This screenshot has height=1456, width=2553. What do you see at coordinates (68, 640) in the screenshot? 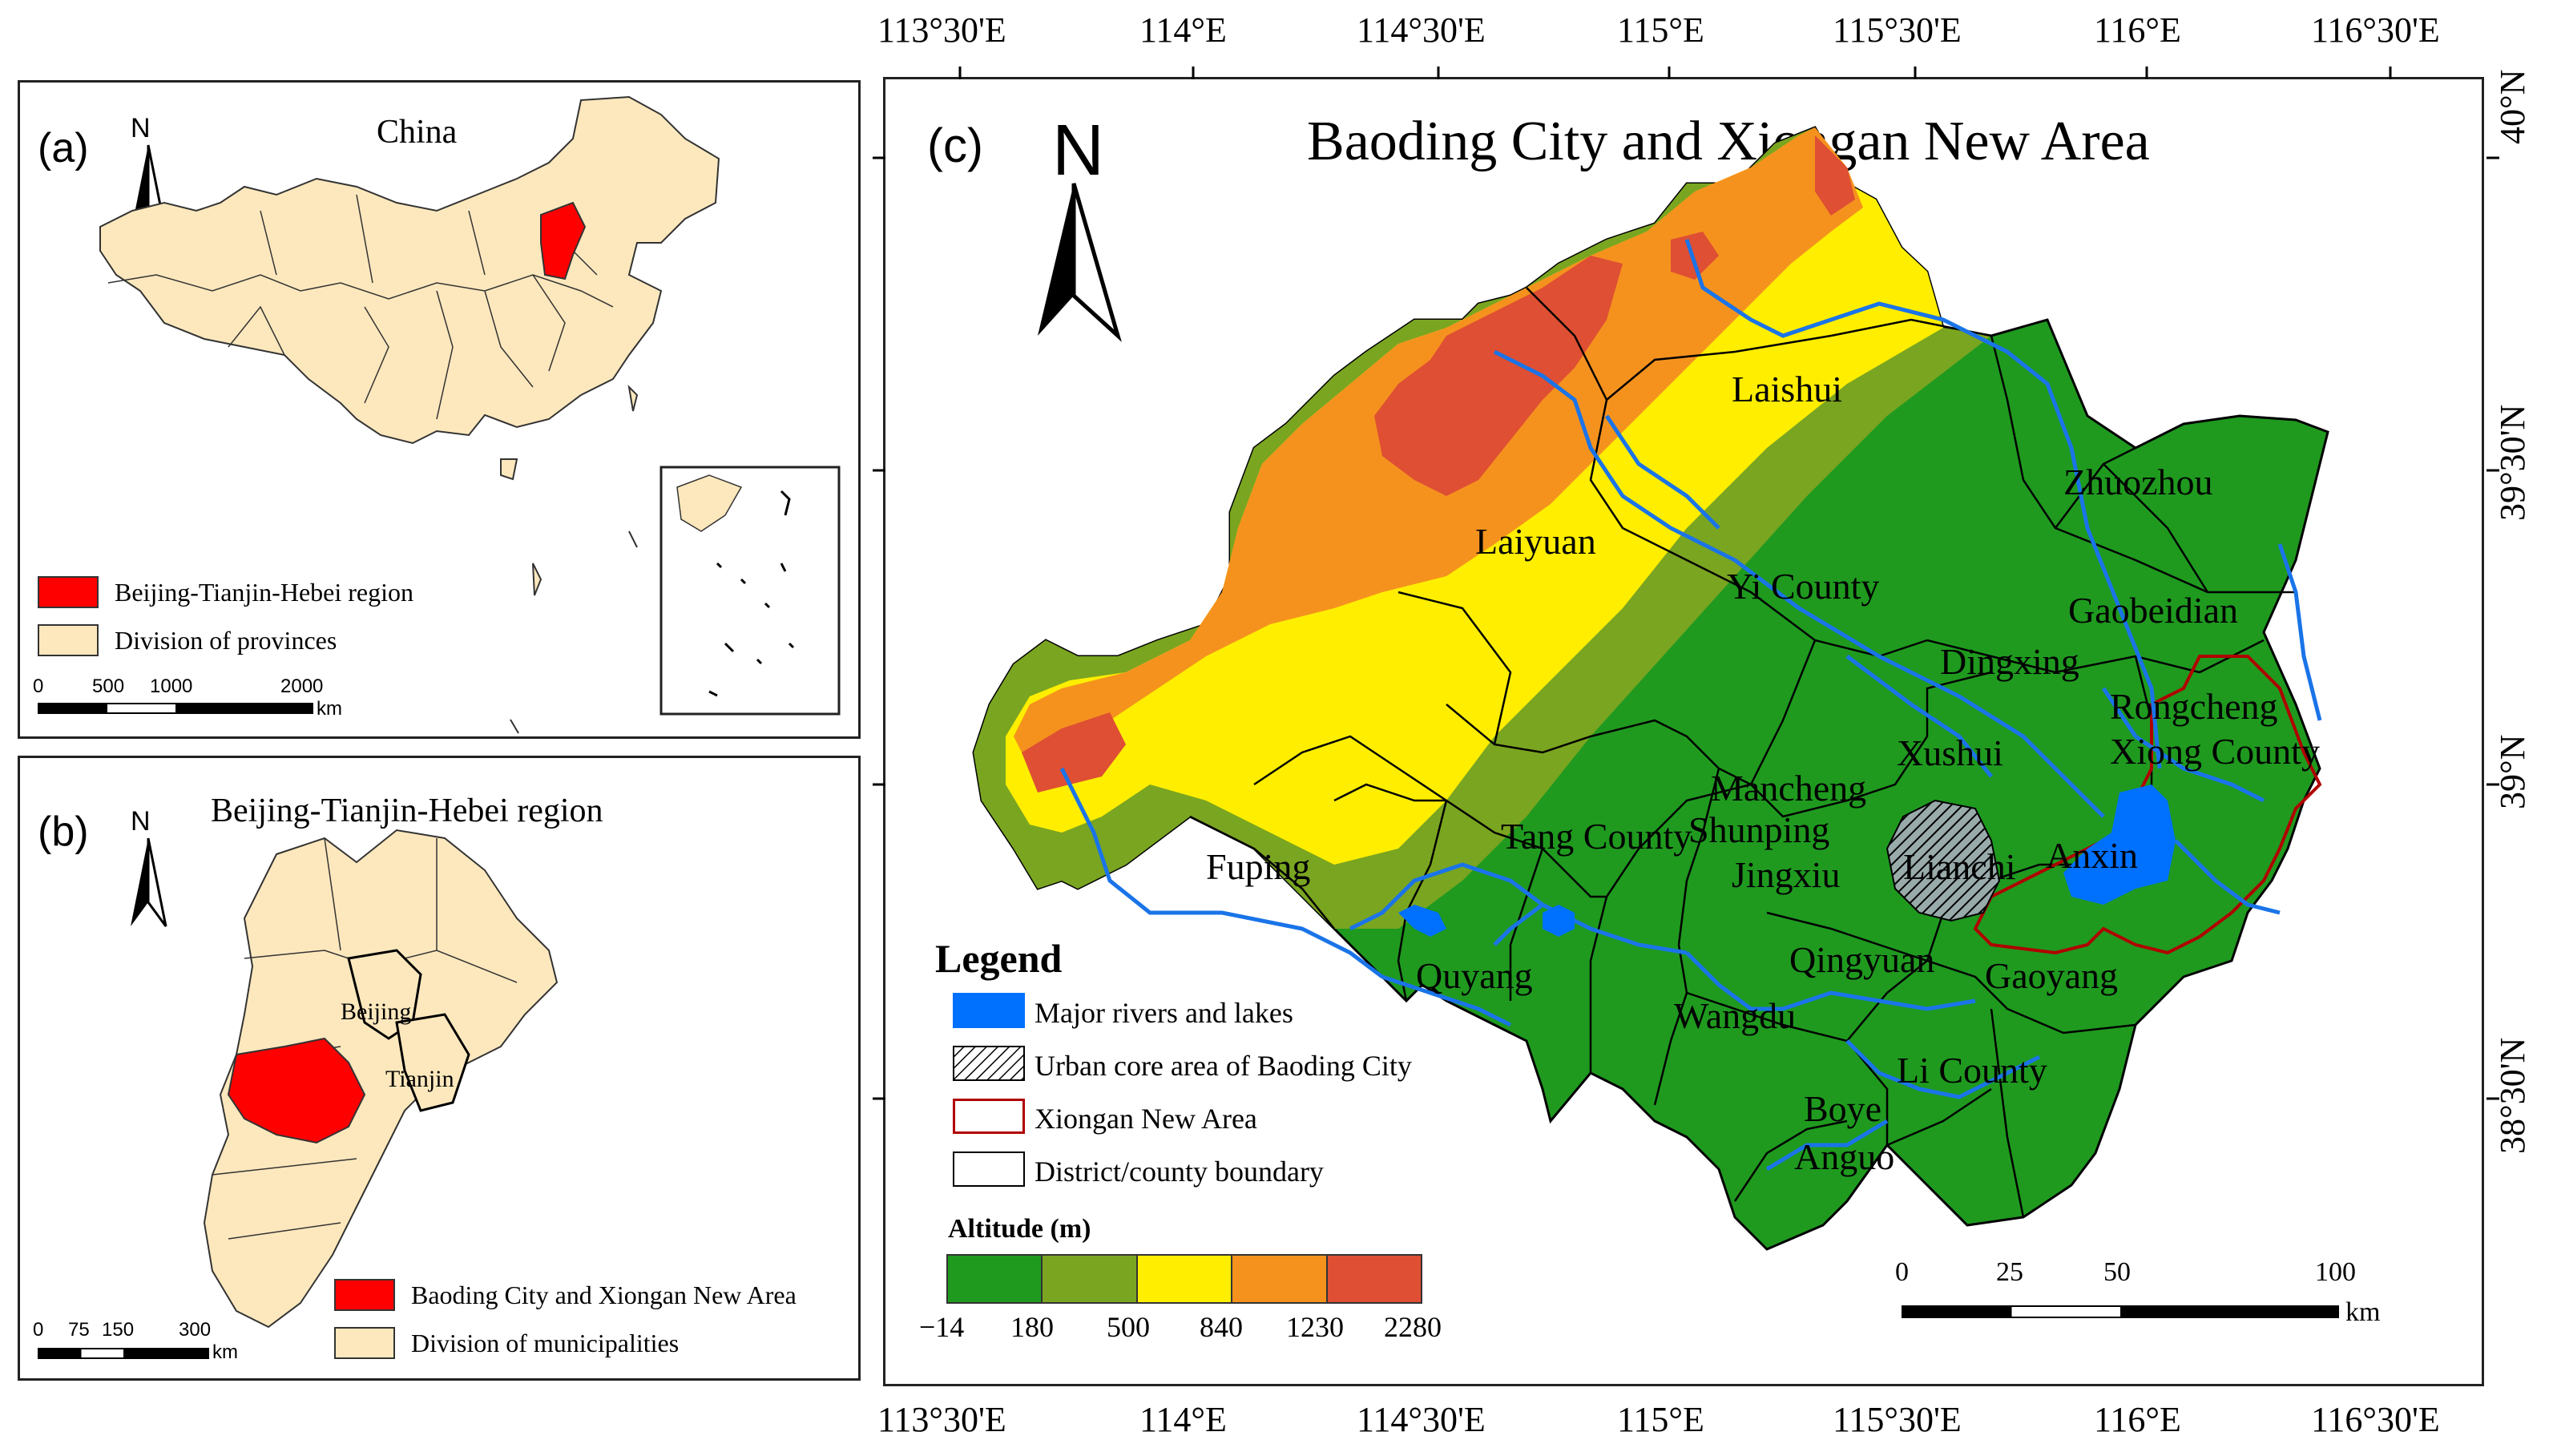
I see `legend-swatch-provinces` at bounding box center [68, 640].